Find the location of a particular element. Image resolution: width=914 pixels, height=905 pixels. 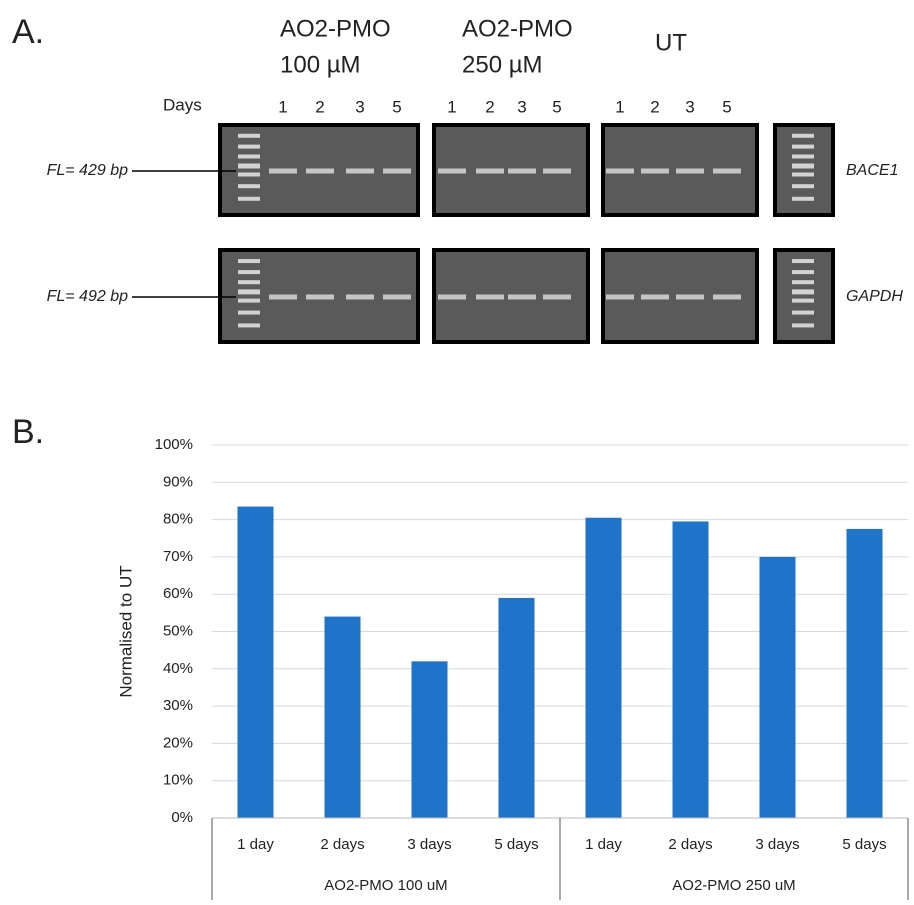

y-tick-label: 40% is located at coordinates (178, 668).